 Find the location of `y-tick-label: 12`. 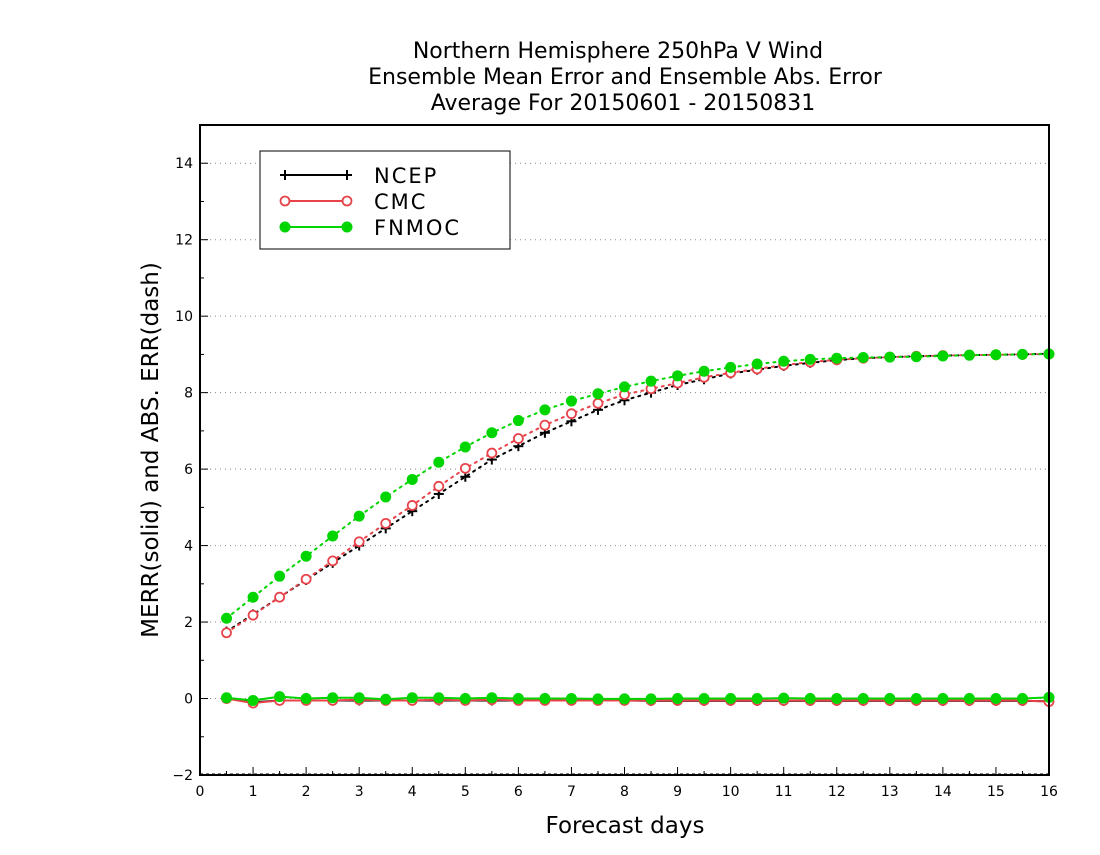

y-tick-label: 12 is located at coordinates (184, 241).